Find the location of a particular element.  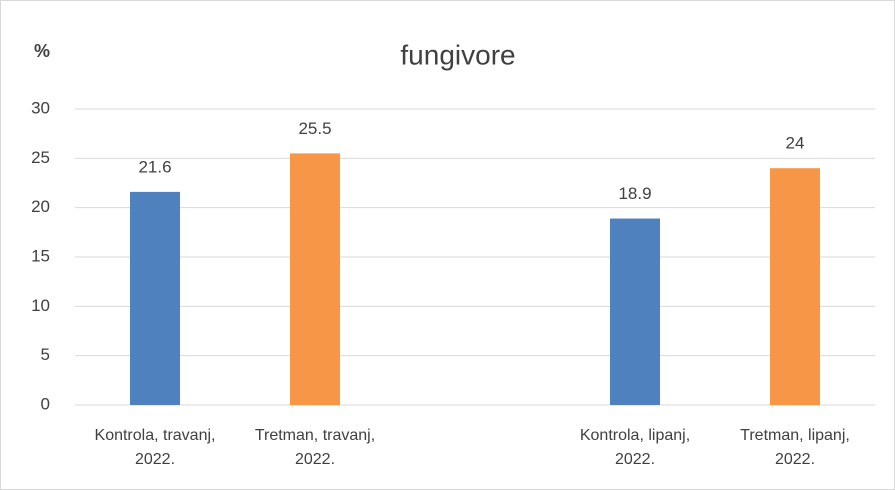

x-tick-label: Kontrola, travanj, 2022. is located at coordinates (155, 447).